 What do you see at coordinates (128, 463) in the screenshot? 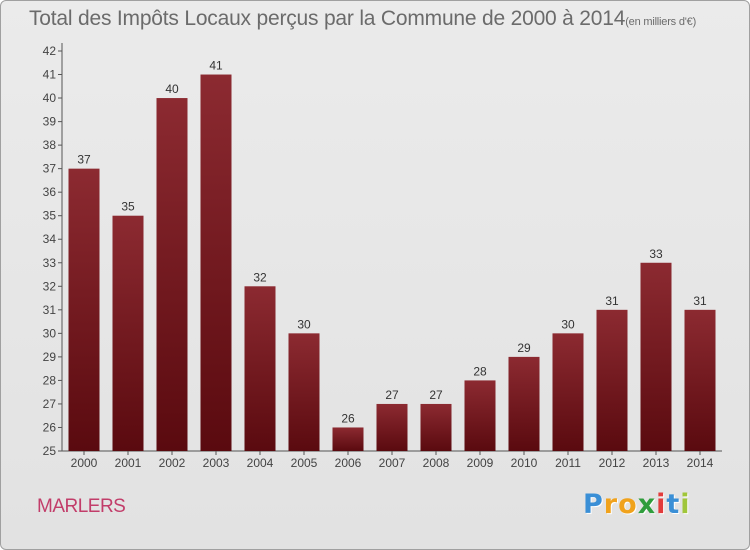
I see `x-tick-label: 2001` at bounding box center [128, 463].